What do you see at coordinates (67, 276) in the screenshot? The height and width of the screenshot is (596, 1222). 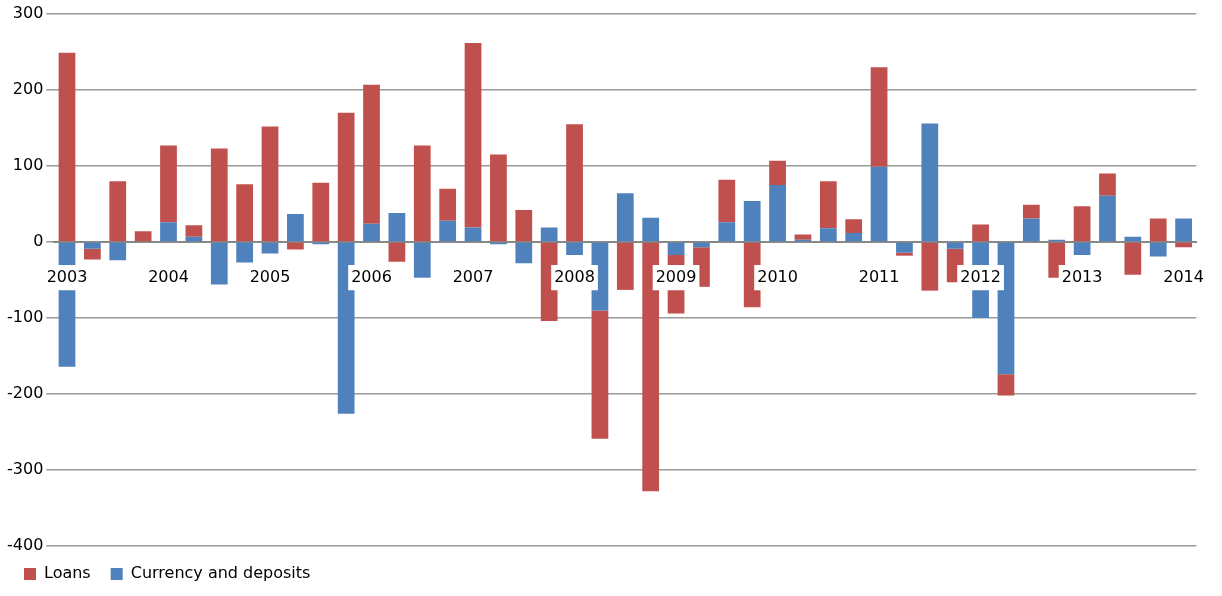 I see `x-tick-label: 2003` at bounding box center [67, 276].